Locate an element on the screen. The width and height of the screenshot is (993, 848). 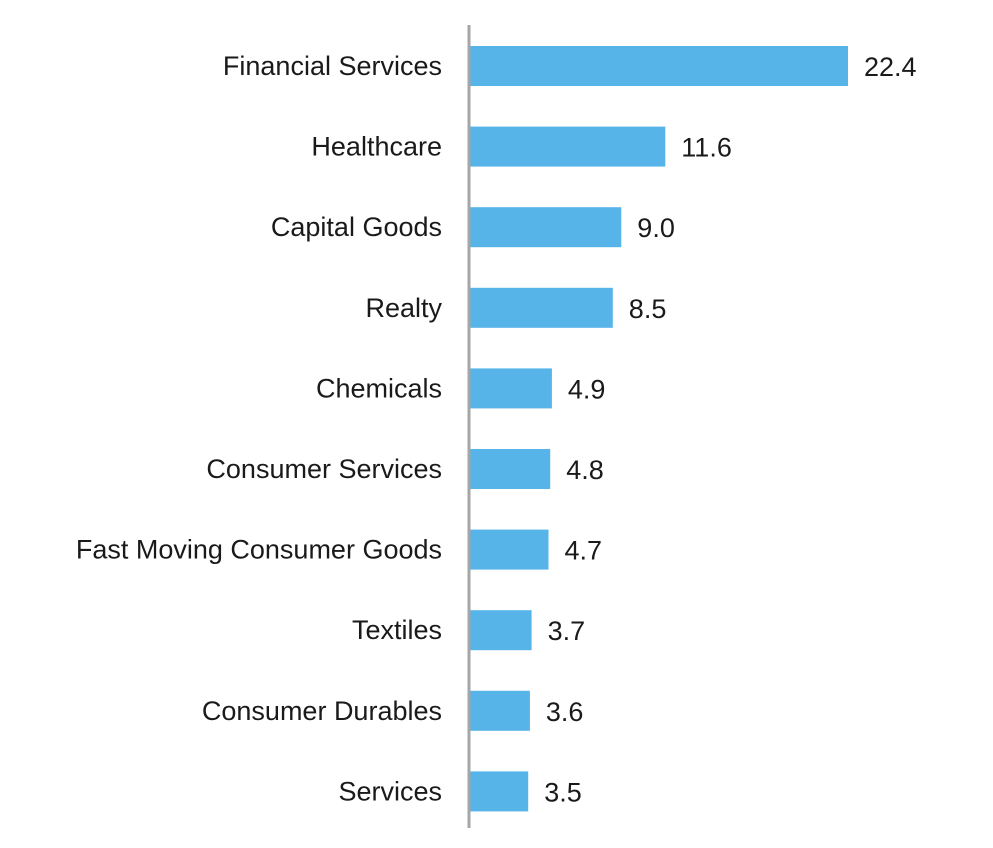
category-label: Financial Services is located at coordinates (332, 66).